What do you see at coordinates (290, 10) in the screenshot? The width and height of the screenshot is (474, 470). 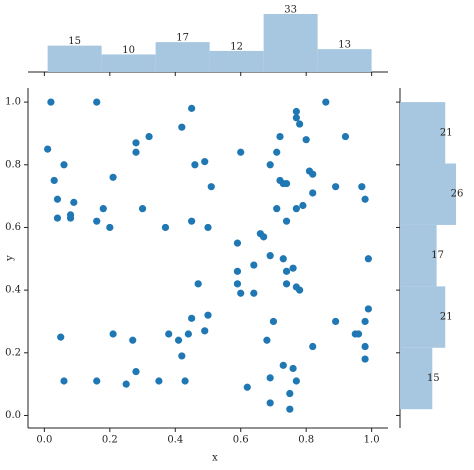 I see `x-hist-label: 33` at bounding box center [290, 10].